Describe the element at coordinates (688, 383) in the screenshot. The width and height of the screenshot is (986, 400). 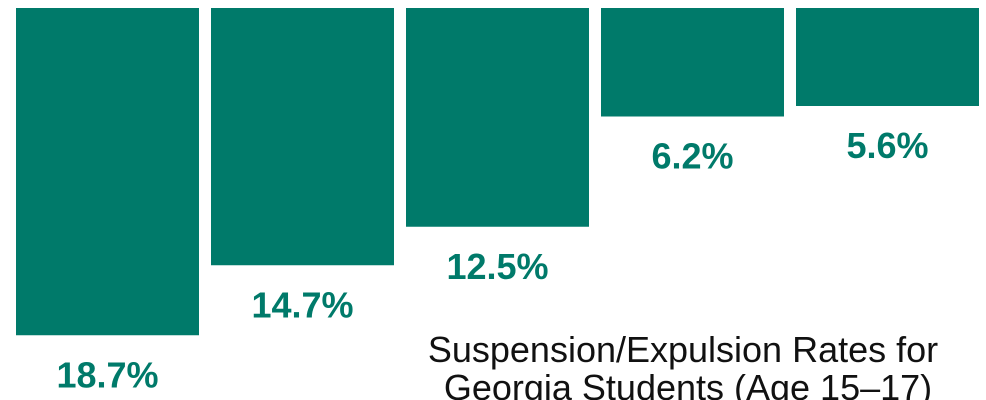
I see `chart-title-line-2: Georgia Students (Age 15–17)` at that location.